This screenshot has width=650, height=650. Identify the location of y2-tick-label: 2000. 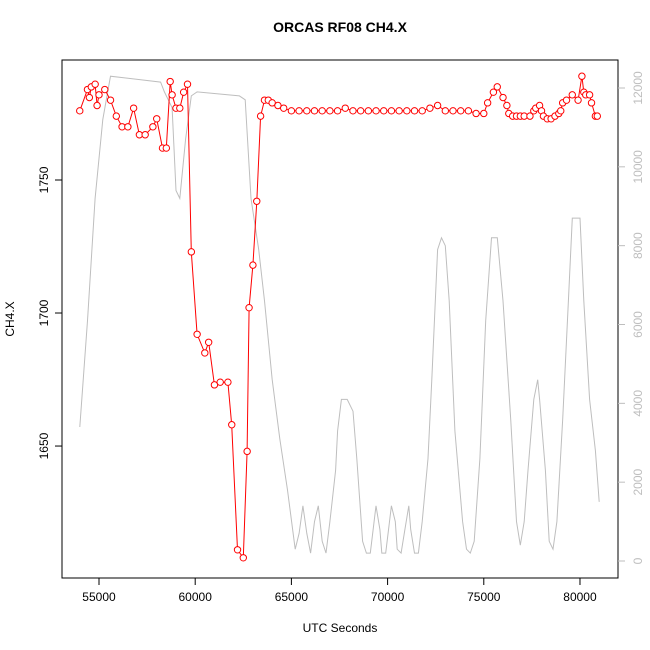
(638, 482).